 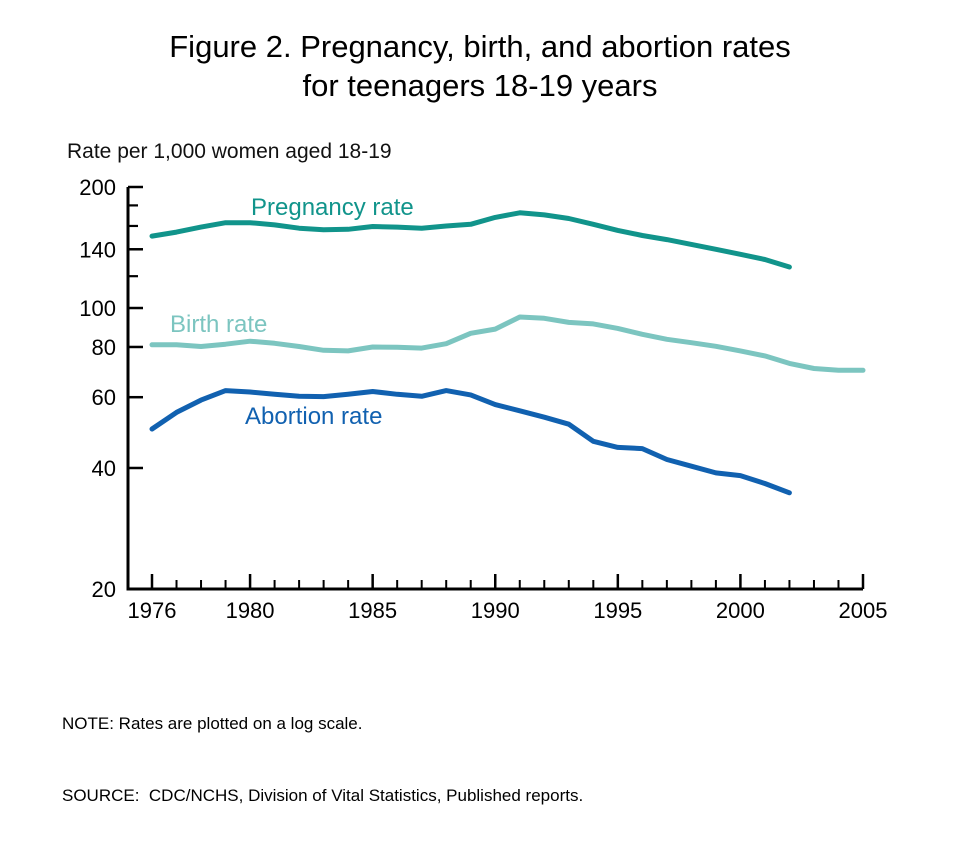 I want to click on x-tick-label: 2000, so click(x=740, y=610).